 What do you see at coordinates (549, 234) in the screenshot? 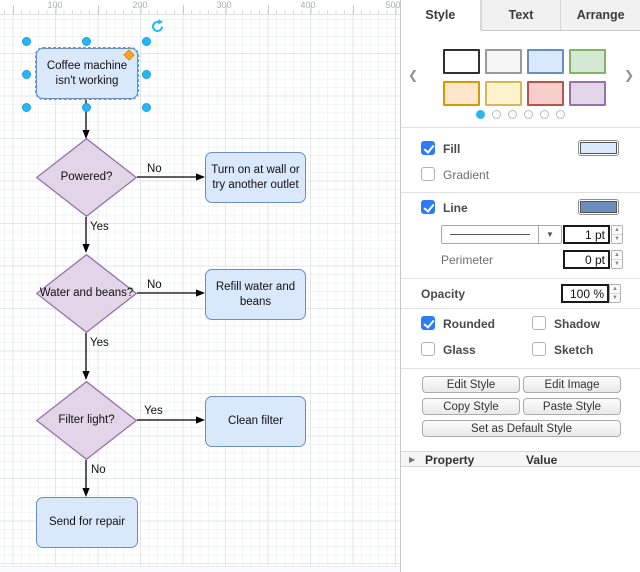
I see `dropdown-arrow-icon: ▼` at bounding box center [549, 234].